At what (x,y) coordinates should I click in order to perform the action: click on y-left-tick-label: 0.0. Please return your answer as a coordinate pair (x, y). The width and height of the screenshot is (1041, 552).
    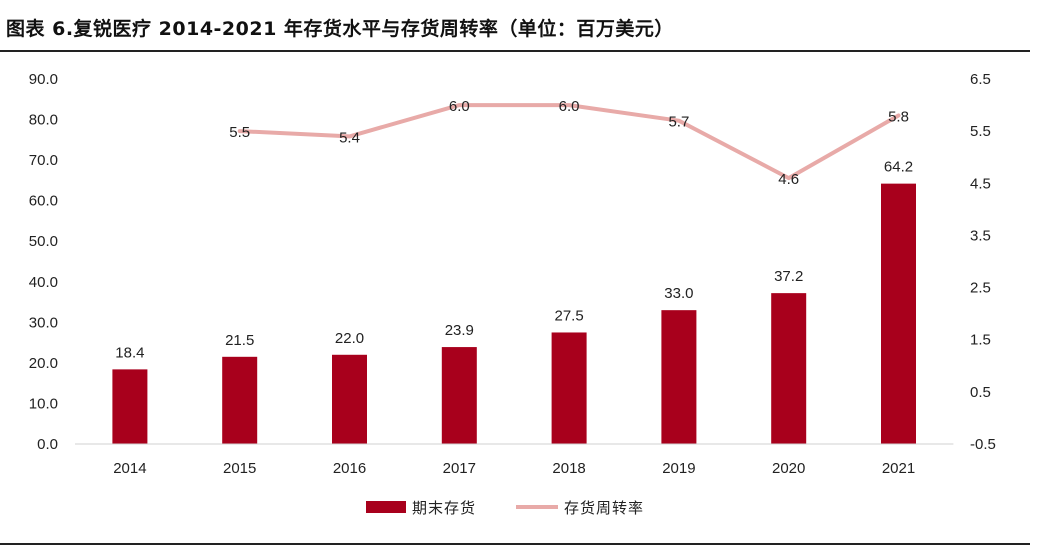
    Looking at the image, I should click on (47, 444).